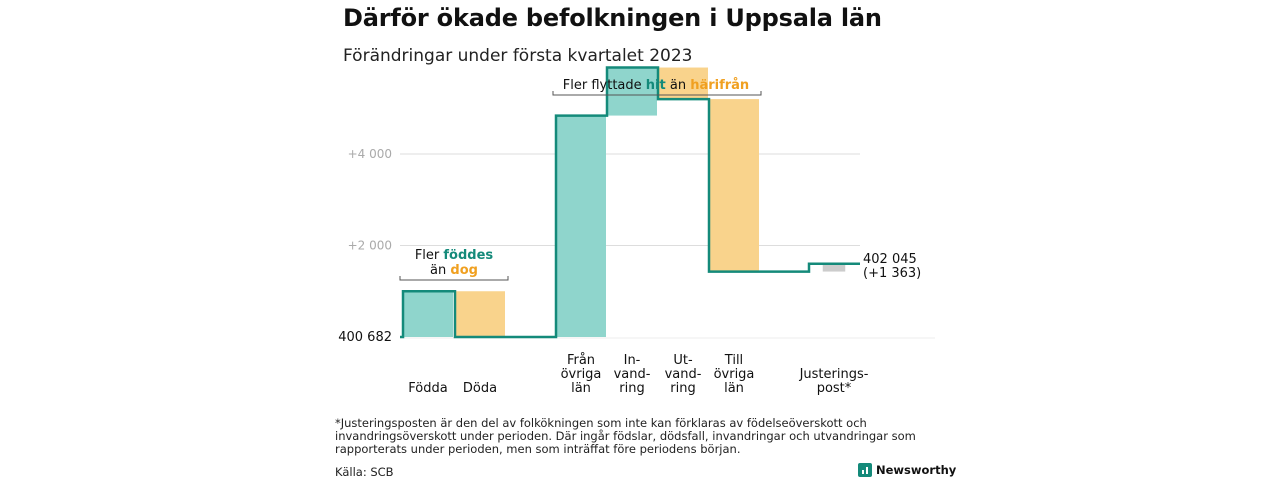  What do you see at coordinates (581, 360) in the screenshot?
I see `category-label: Från` at bounding box center [581, 360].